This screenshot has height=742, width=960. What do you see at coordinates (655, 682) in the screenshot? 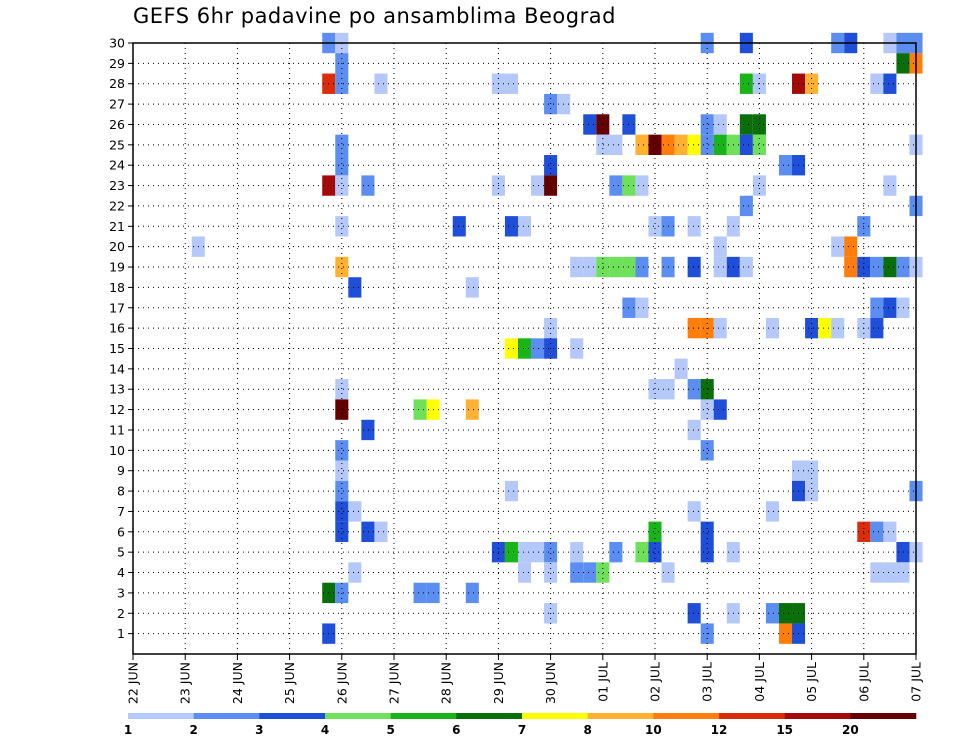
I see `x-tick-label: 02 JUL` at bounding box center [655, 682].